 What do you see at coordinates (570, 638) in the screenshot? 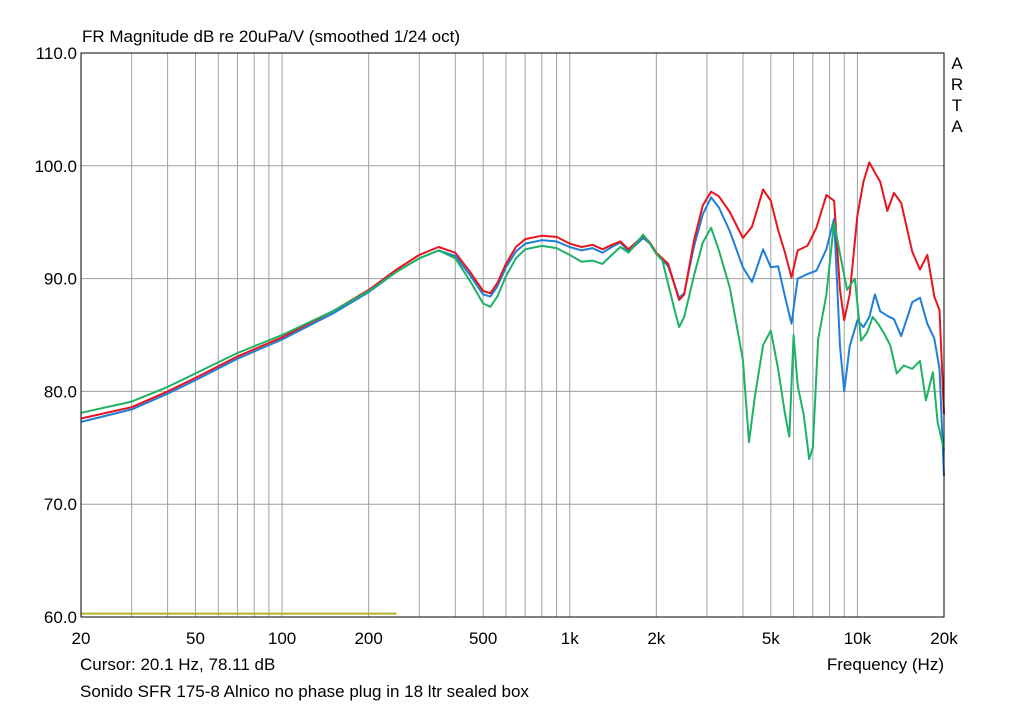
I see `x-tick-label: 1k` at bounding box center [570, 638].